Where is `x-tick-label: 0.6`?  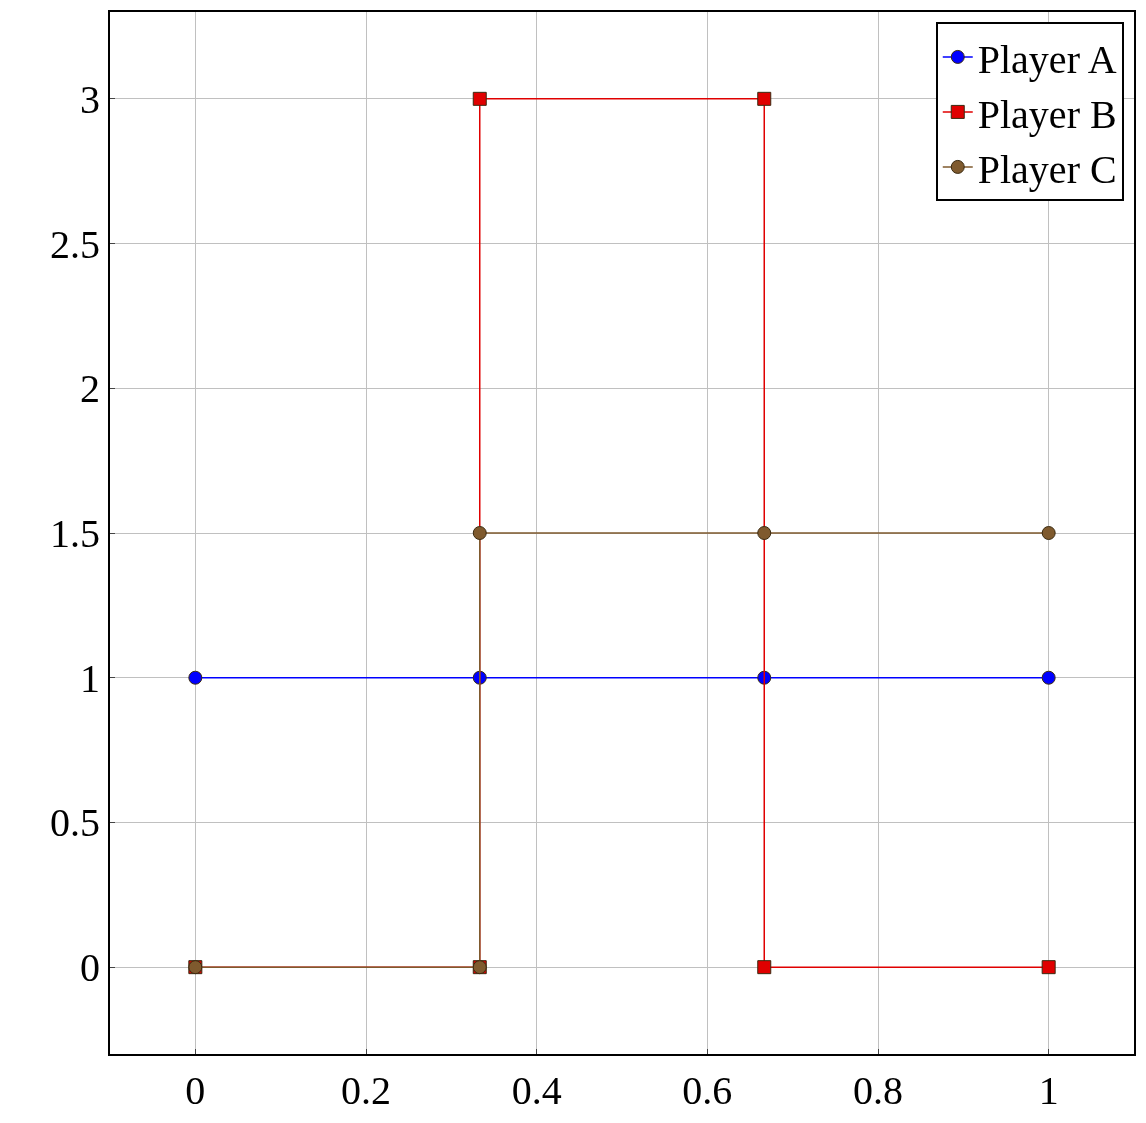 x-tick-label: 0.6 is located at coordinates (707, 1090).